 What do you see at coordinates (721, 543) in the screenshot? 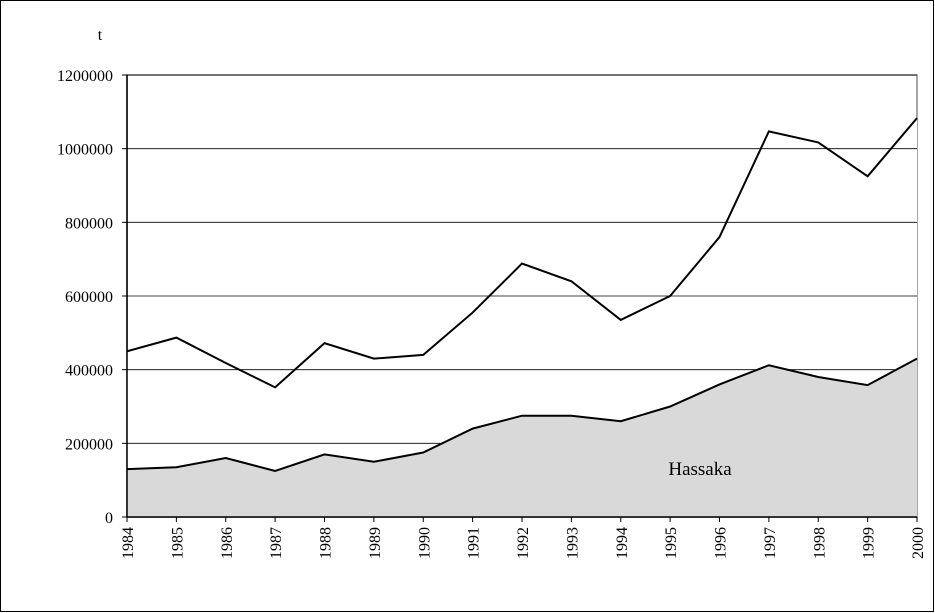
I see `x-tick-label: 1996` at bounding box center [721, 543].